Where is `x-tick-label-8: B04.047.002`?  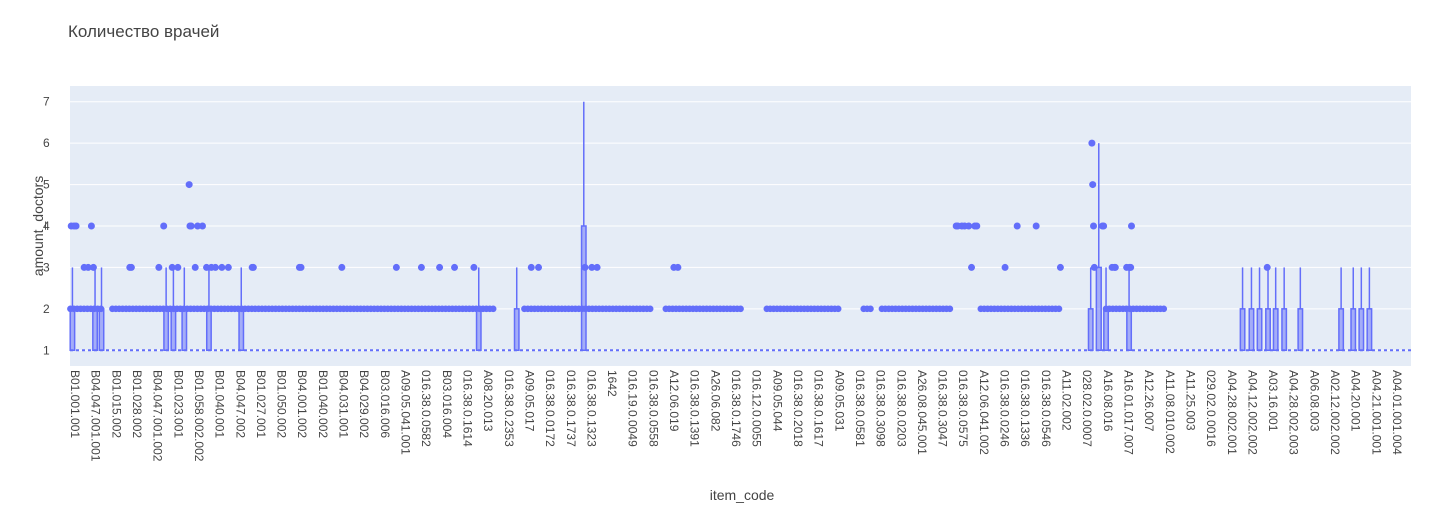 x-tick-label-8: B04.047.002 is located at coordinates (240, 404).